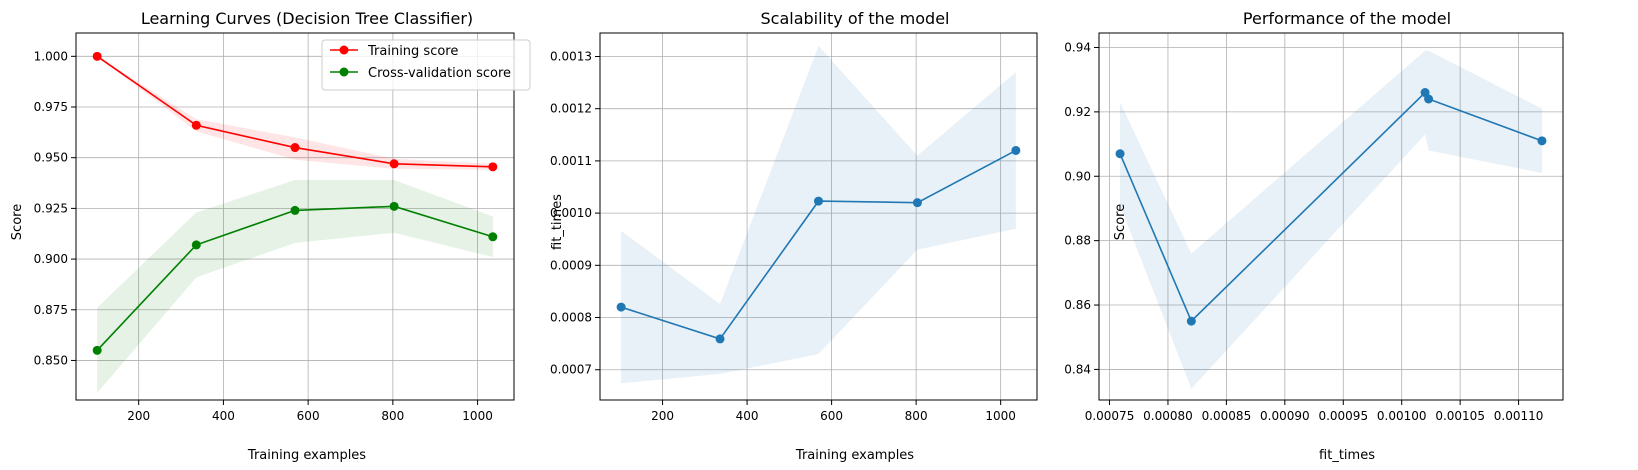 The height and width of the screenshot is (470, 1638). I want to click on x-tick-label: 0.00080, so click(1168, 416).